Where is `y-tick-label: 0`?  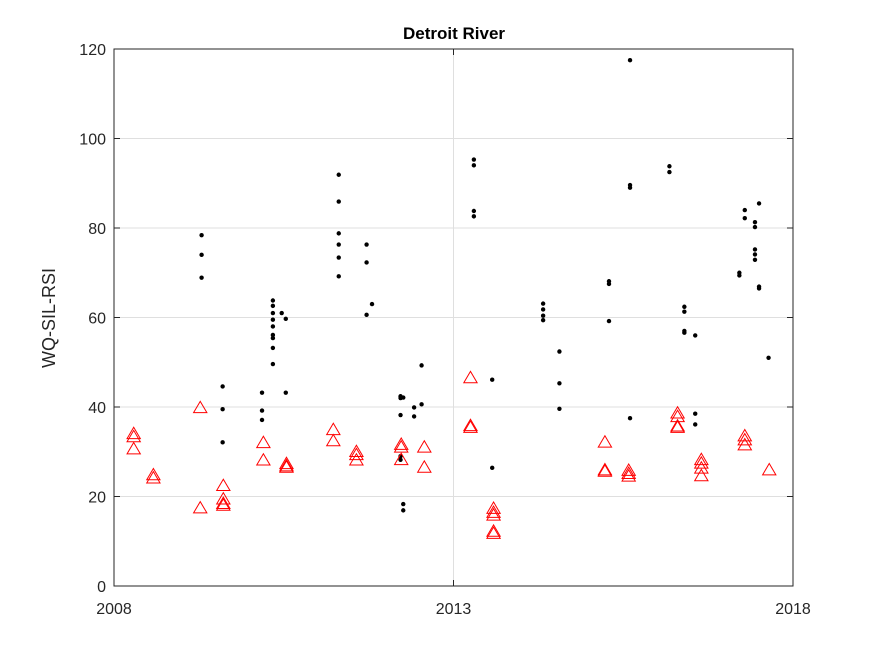
y-tick-label: 0 is located at coordinates (101, 587).